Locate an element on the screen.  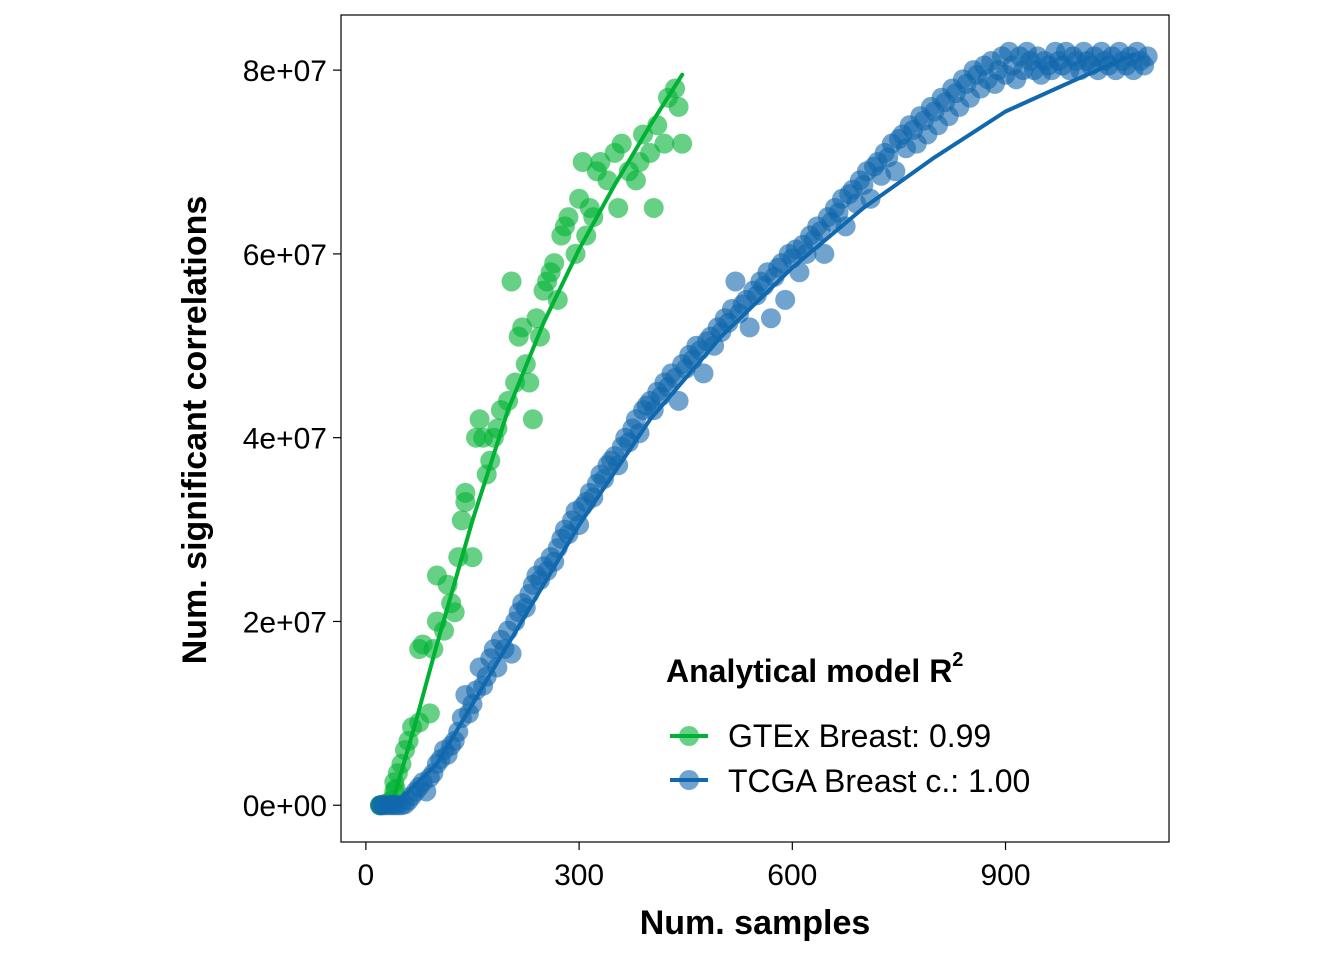
legend-title-text: Analytical model R is located at coordinates (809, 671).